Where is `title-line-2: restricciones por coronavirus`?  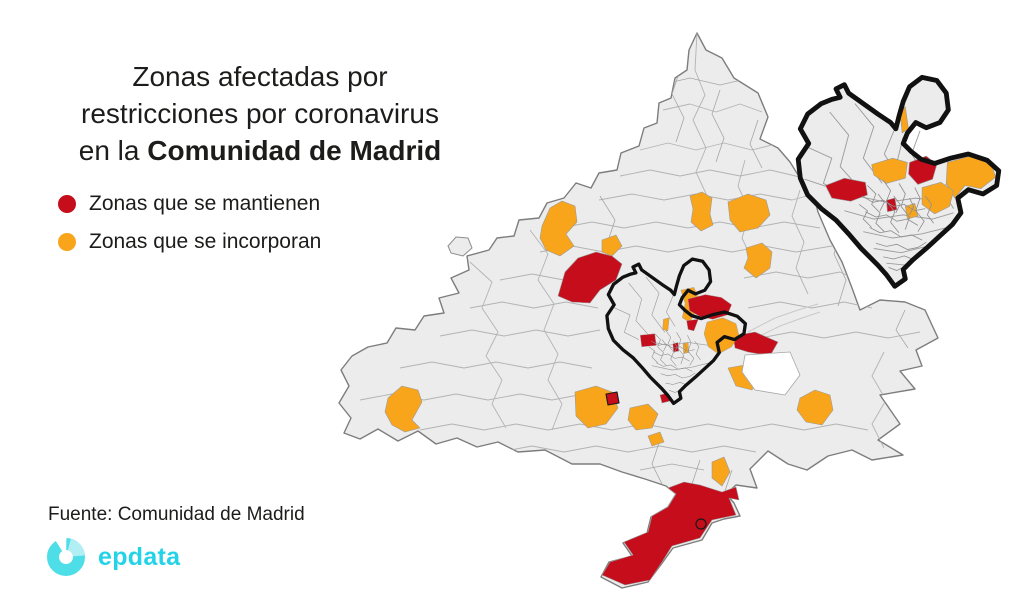 title-line-2: restricciones por coronavirus is located at coordinates (260, 113).